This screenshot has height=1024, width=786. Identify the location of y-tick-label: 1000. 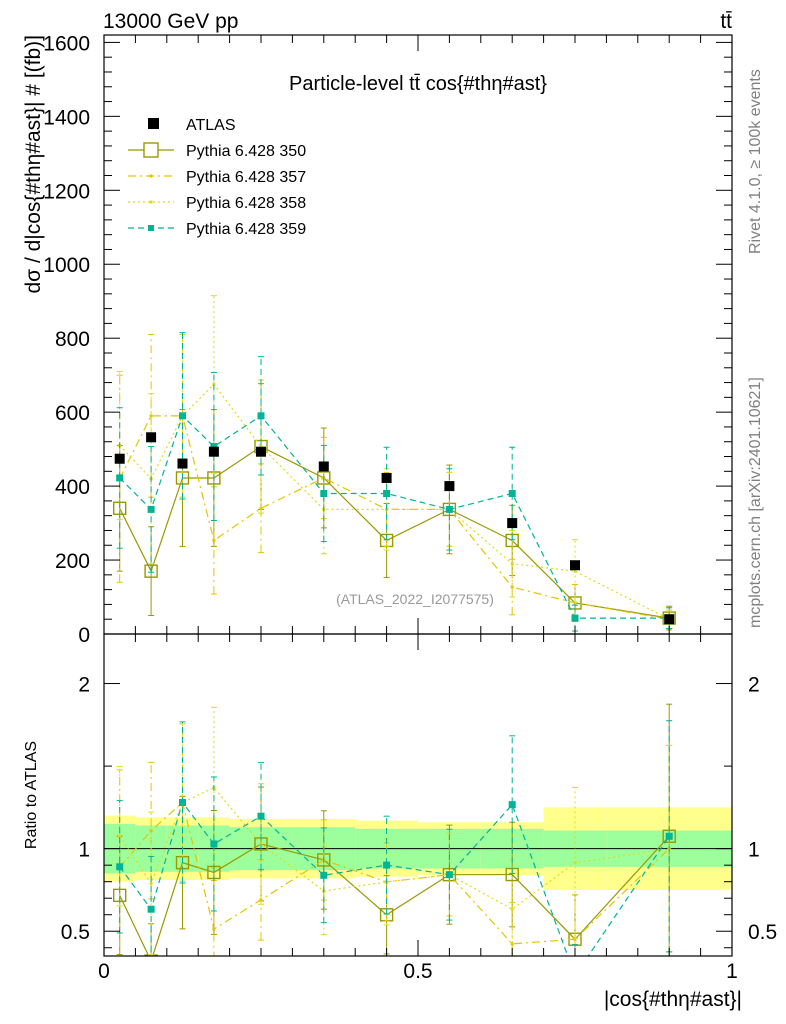
(66, 265).